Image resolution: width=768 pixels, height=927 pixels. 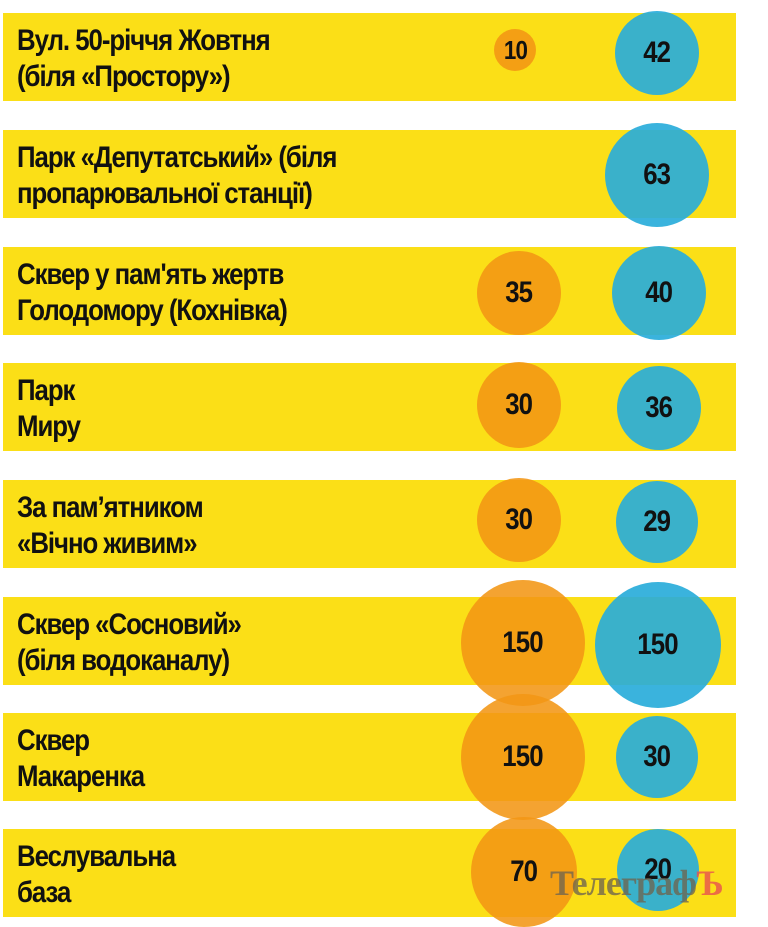 What do you see at coordinates (659, 293) in the screenshot?
I see `bubble-teal: 40` at bounding box center [659, 293].